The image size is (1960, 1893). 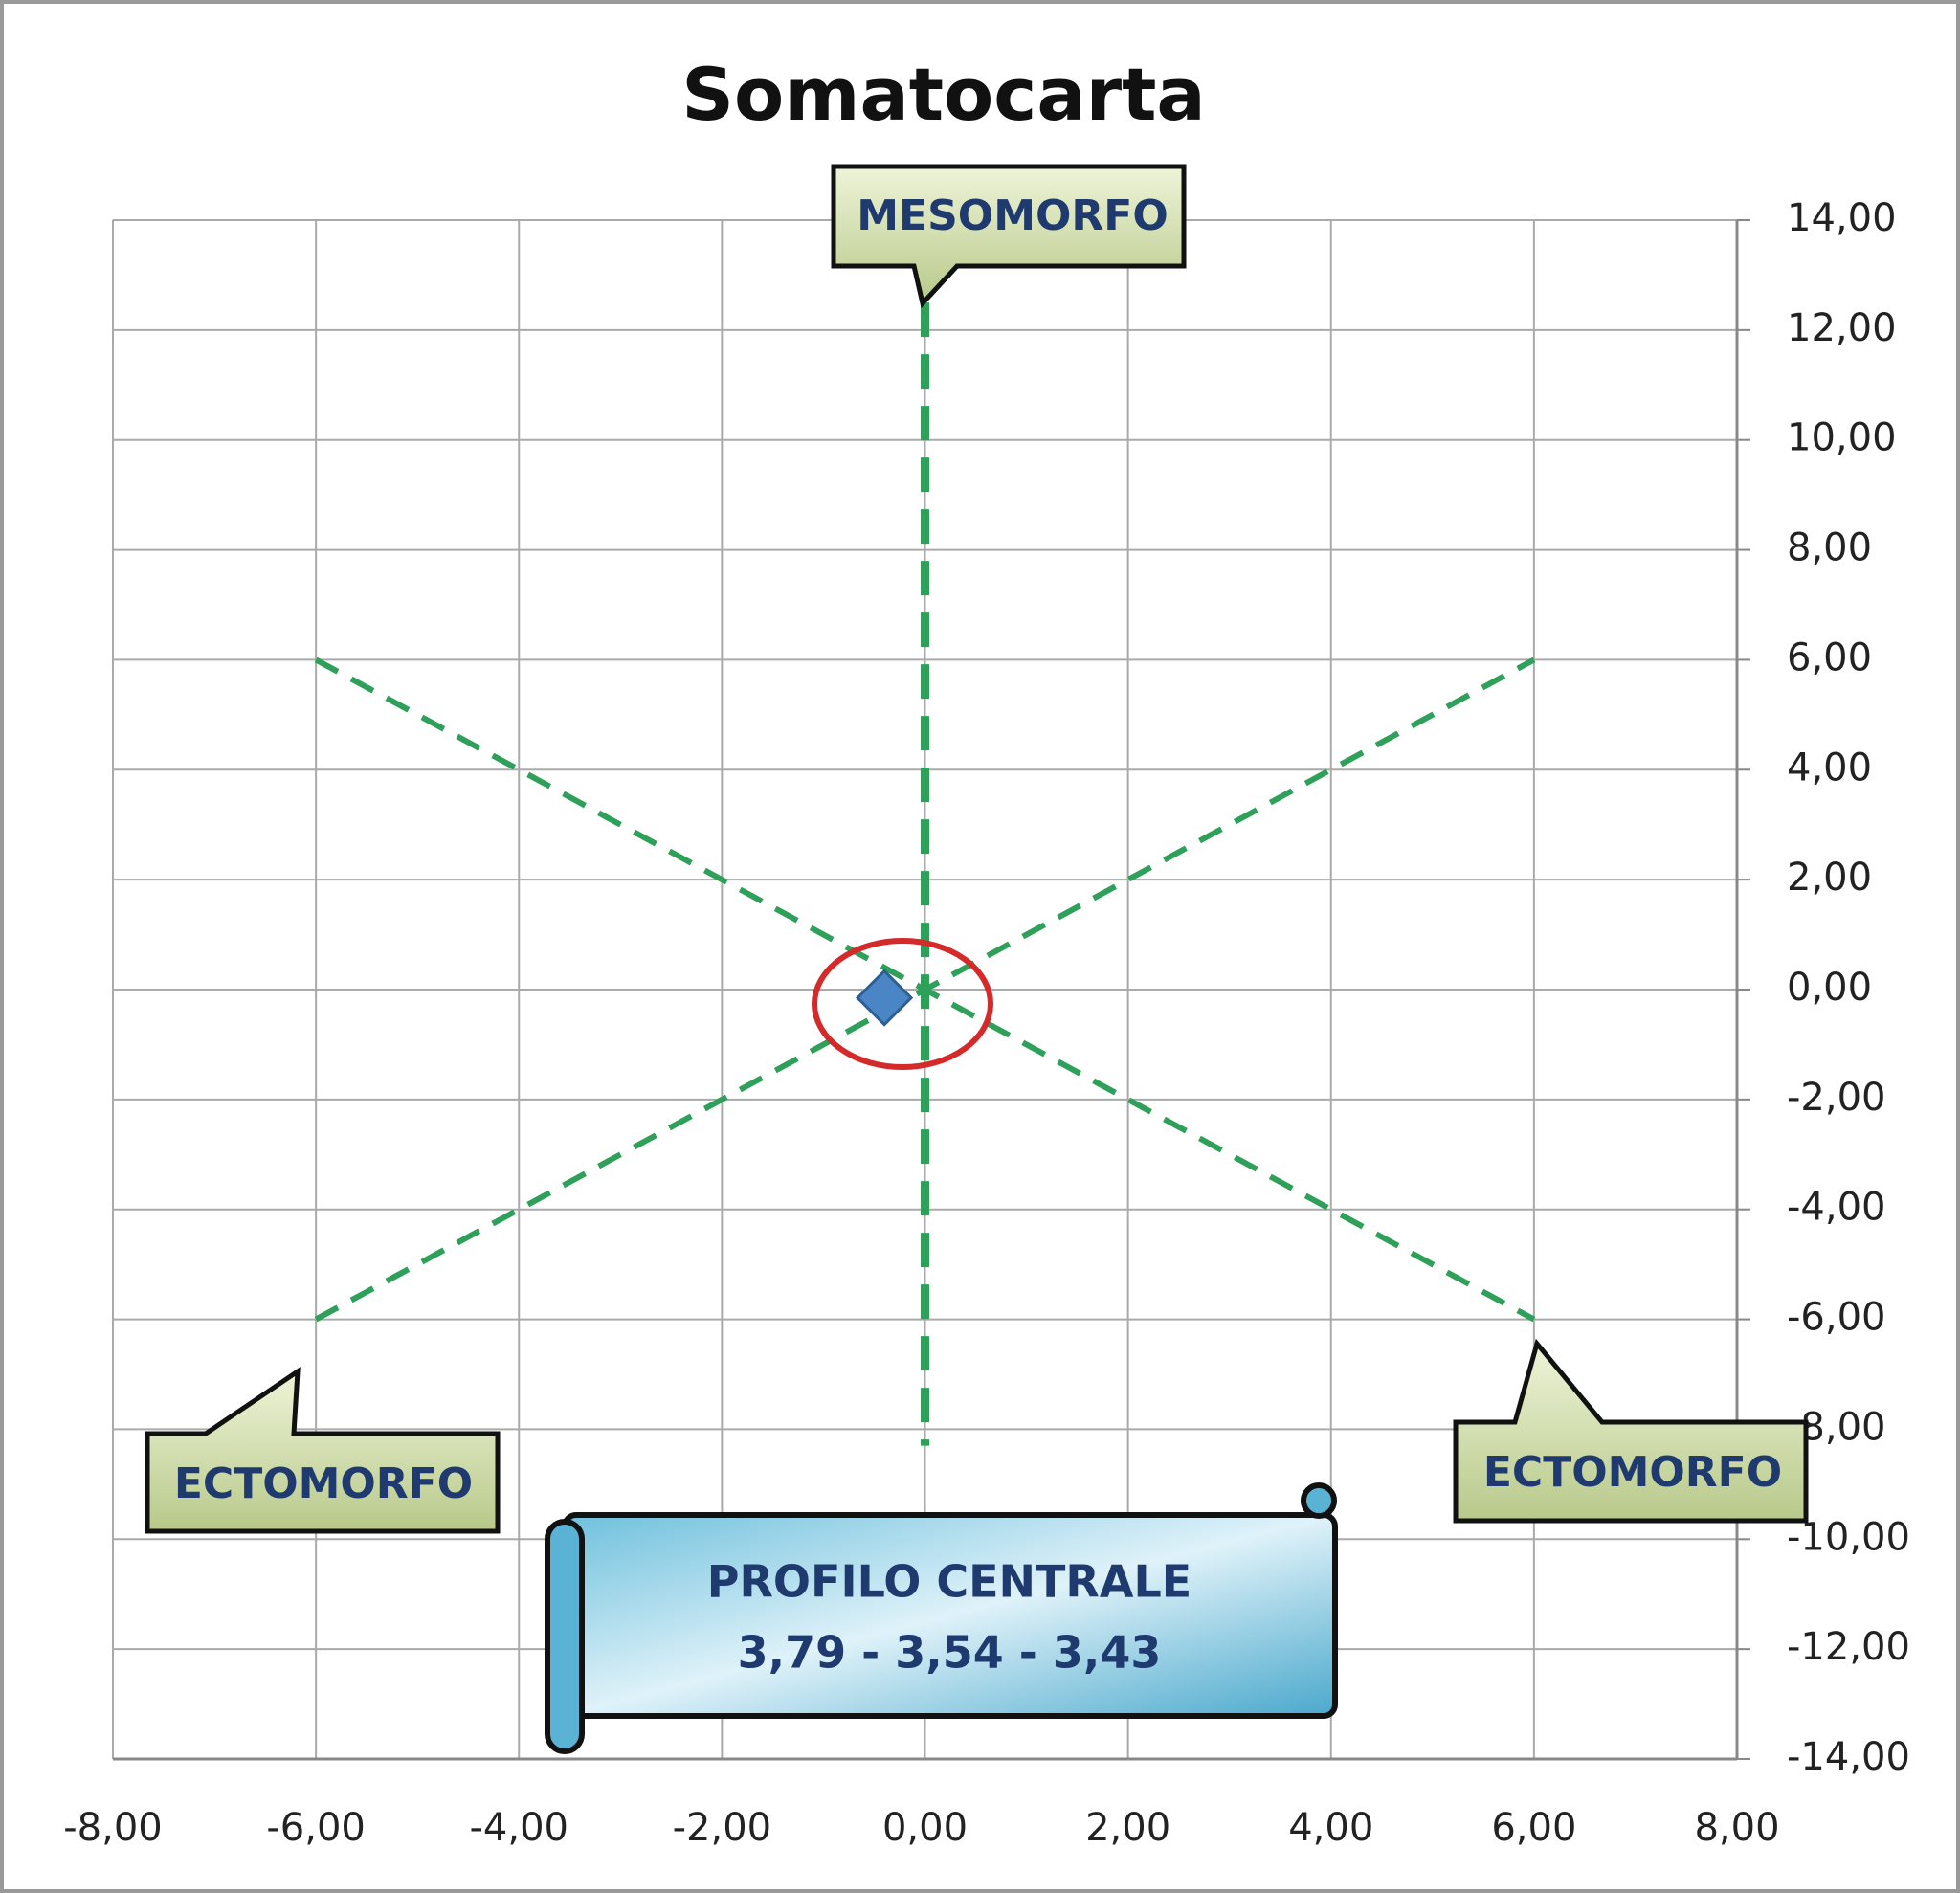 I want to click on x-tick-label: -4,00, so click(x=520, y=1828).